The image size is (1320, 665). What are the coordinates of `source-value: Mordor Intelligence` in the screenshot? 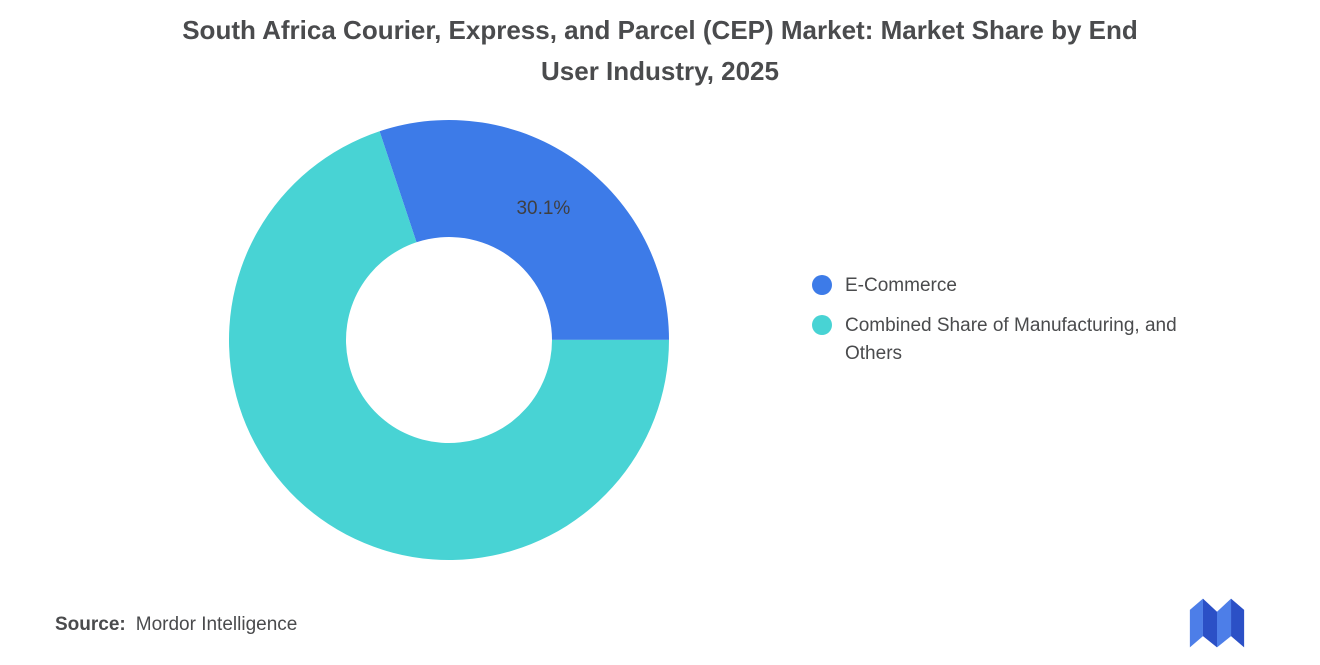 It's located at (216, 624).